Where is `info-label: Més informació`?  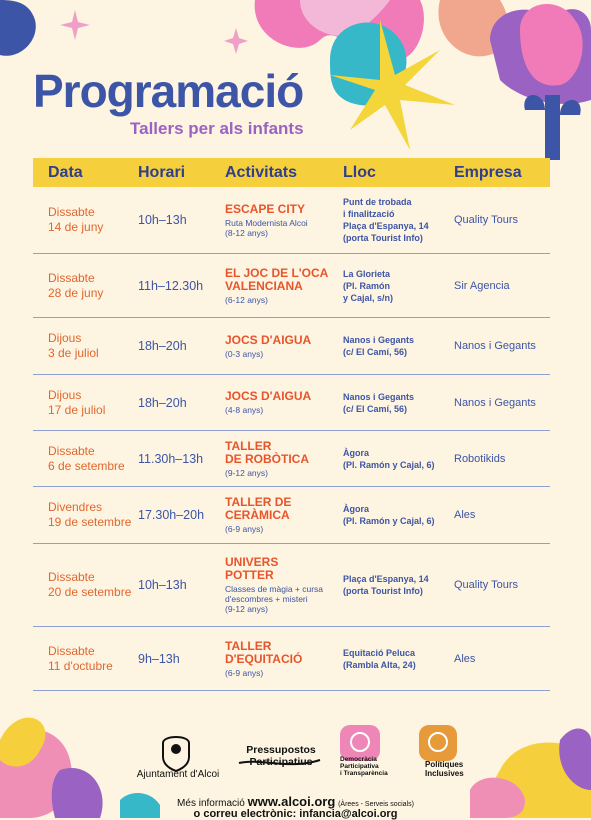
info-label: Més informació is located at coordinates (211, 803).